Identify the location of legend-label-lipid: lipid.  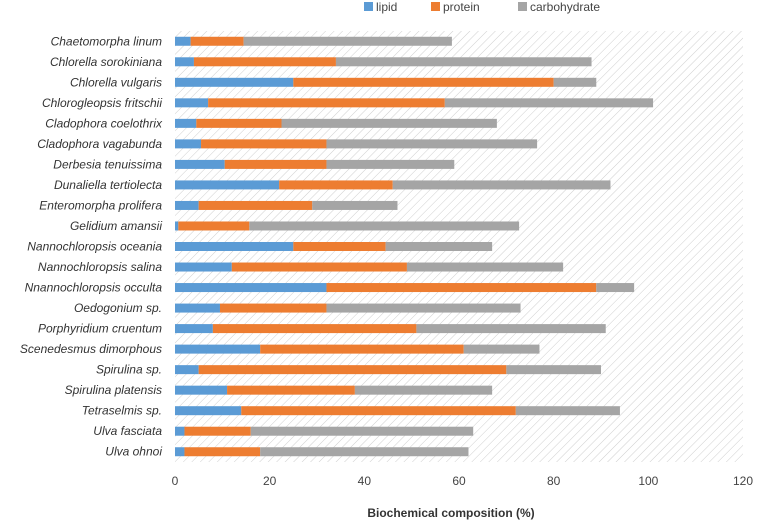
(386, 7).